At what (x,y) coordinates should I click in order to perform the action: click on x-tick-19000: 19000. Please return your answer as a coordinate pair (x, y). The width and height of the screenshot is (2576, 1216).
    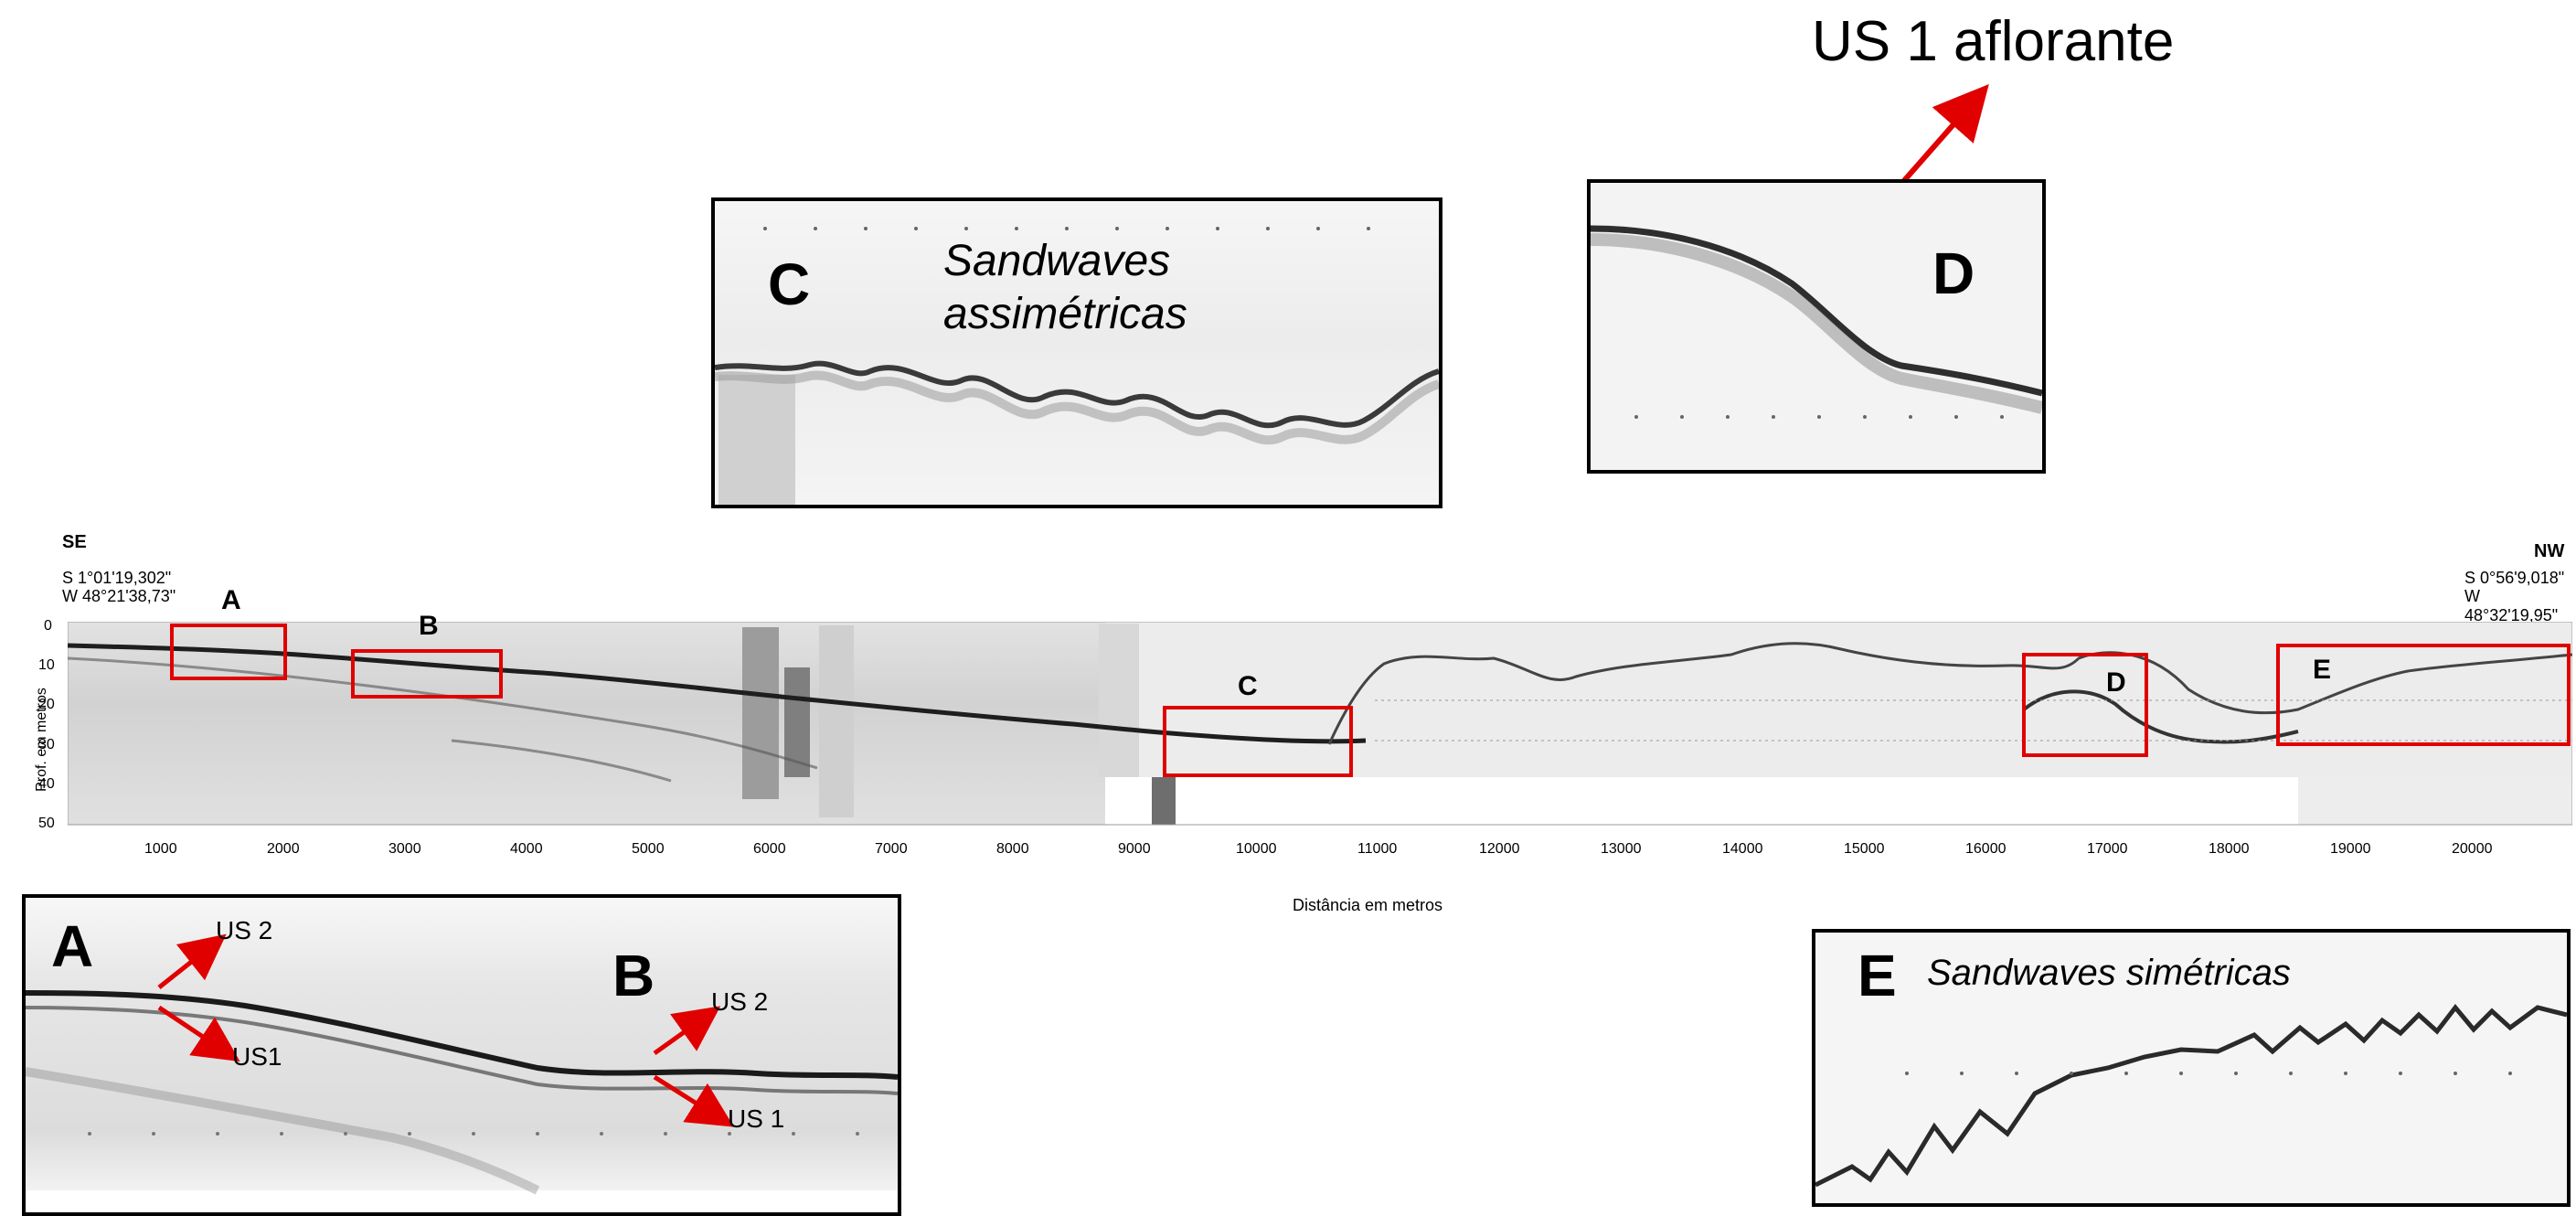
    Looking at the image, I should click on (2350, 849).